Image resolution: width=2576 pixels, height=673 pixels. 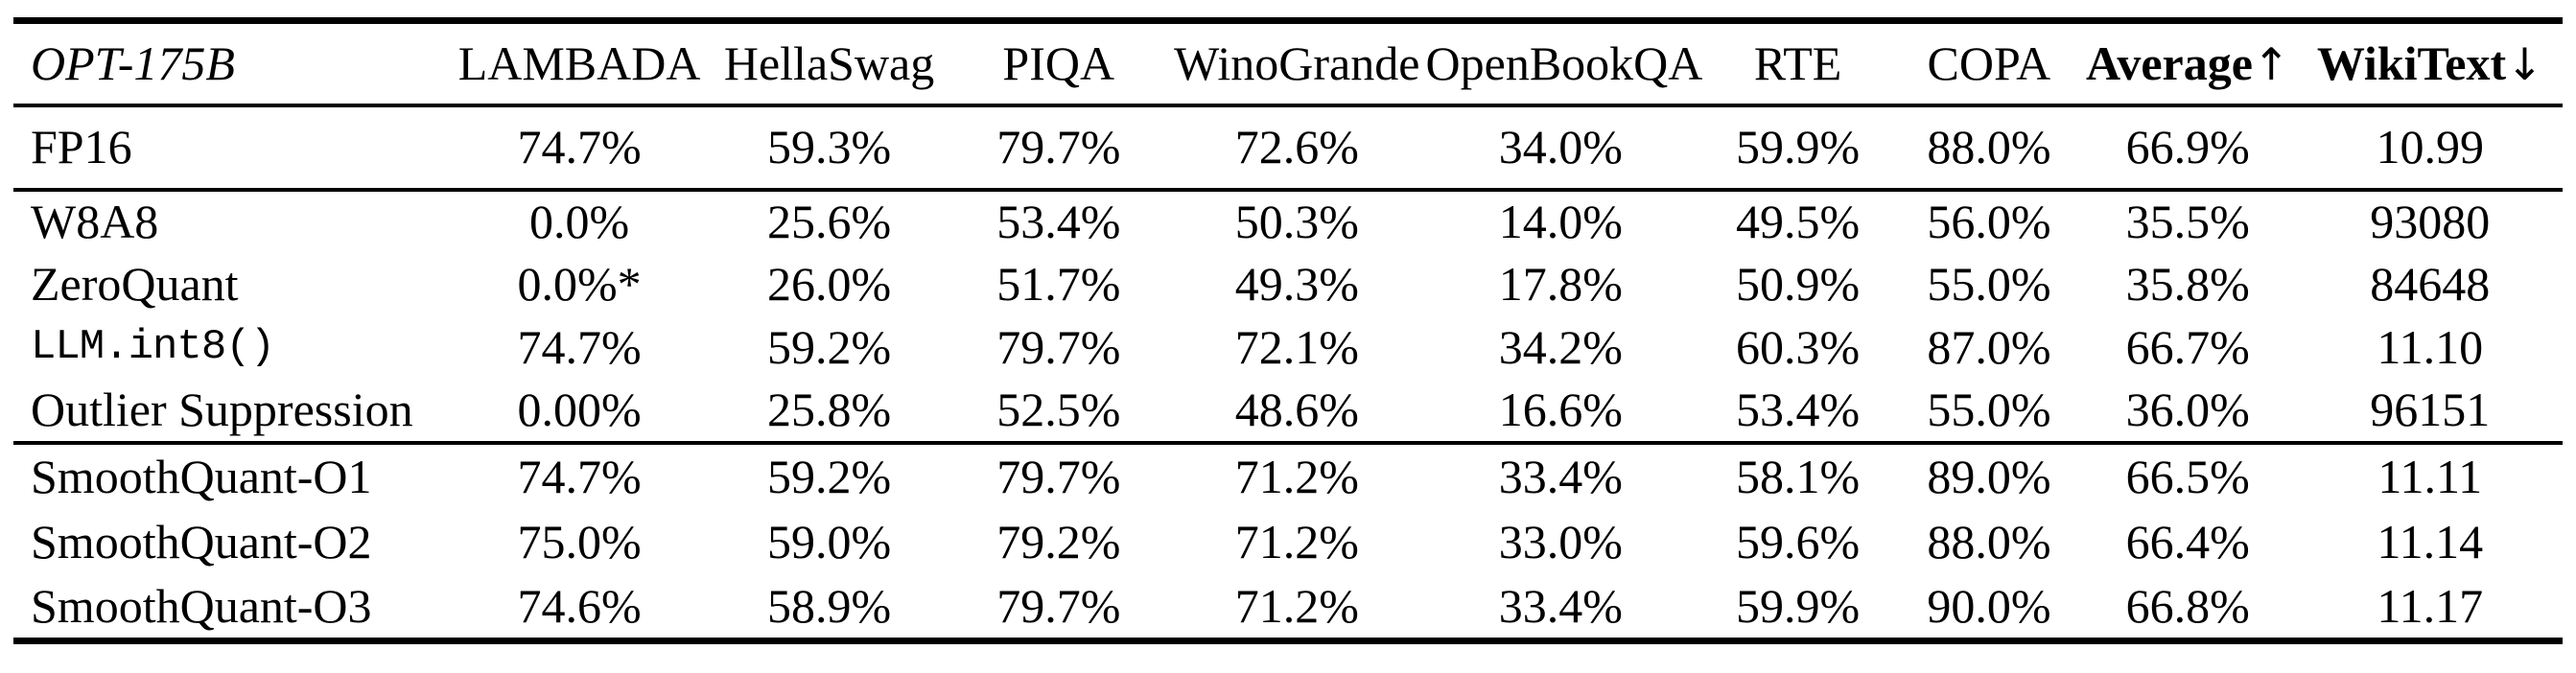 I want to click on table-cell: 93080, so click(x=2430, y=221).